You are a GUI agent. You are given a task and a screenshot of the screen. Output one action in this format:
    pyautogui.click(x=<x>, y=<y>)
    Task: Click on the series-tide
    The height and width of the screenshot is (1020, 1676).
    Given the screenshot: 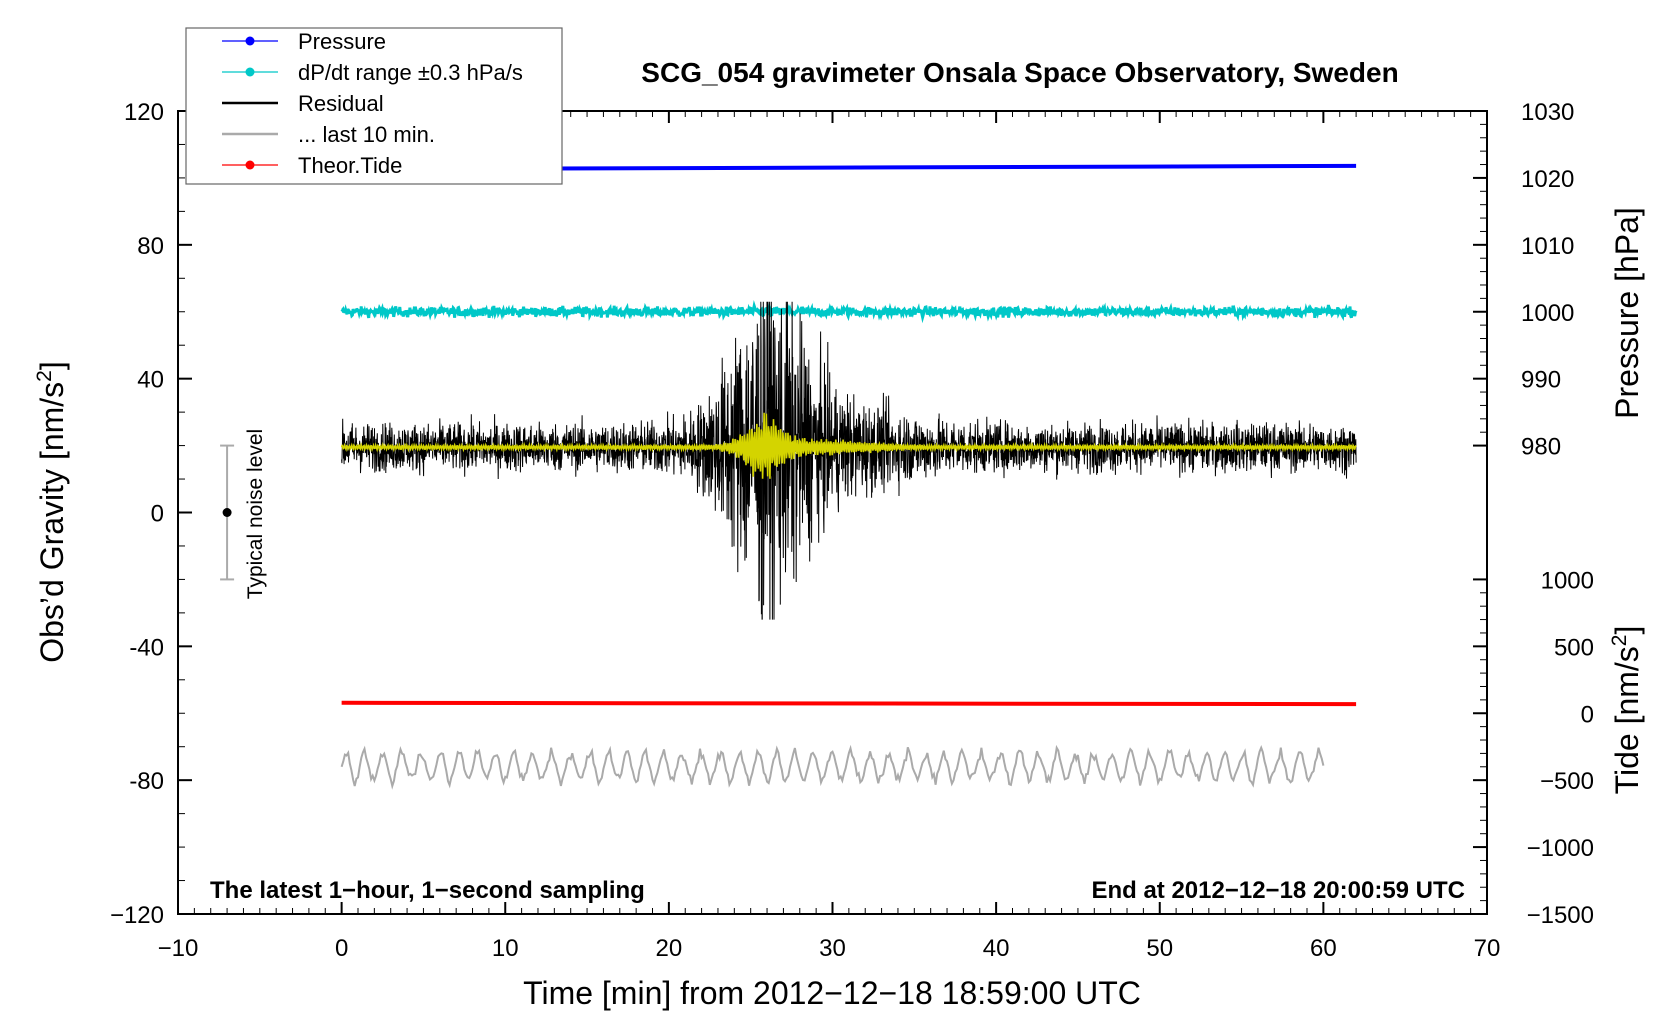 What is the action you would take?
    pyautogui.click(x=849, y=703)
    